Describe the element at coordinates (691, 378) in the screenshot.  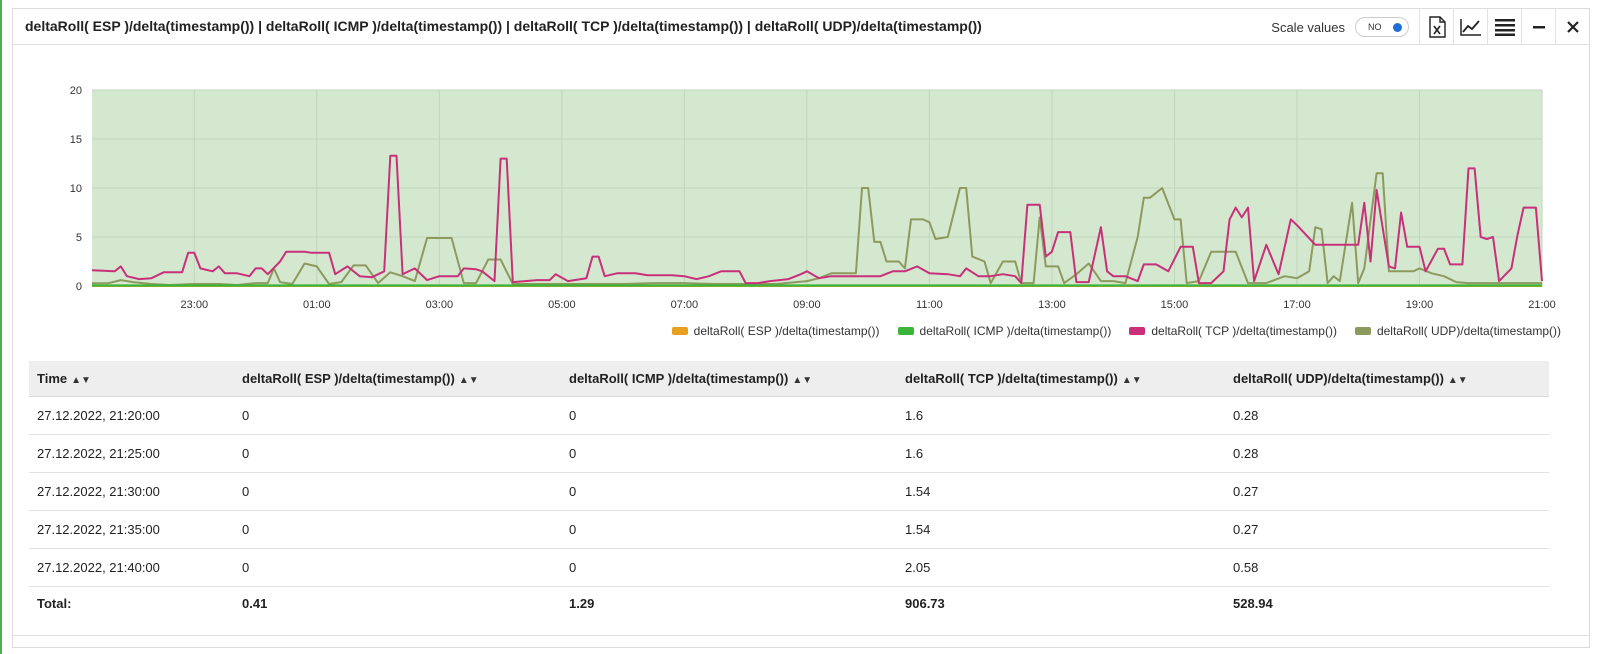
I see `column-header-icmp: deltaRoll( ICMP )/delta(timestamp()) ▲▼` at that location.